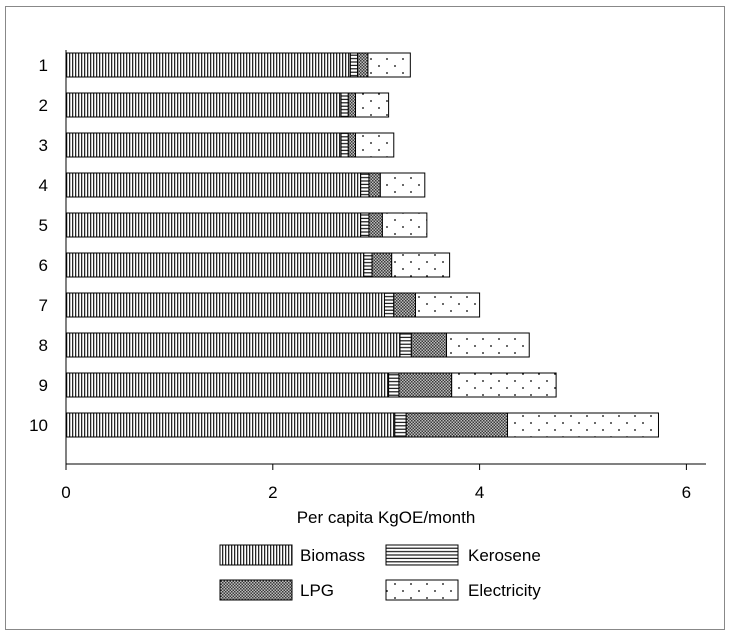  What do you see at coordinates (272, 492) in the screenshot?
I see `x-tick-label-2: 2` at bounding box center [272, 492].